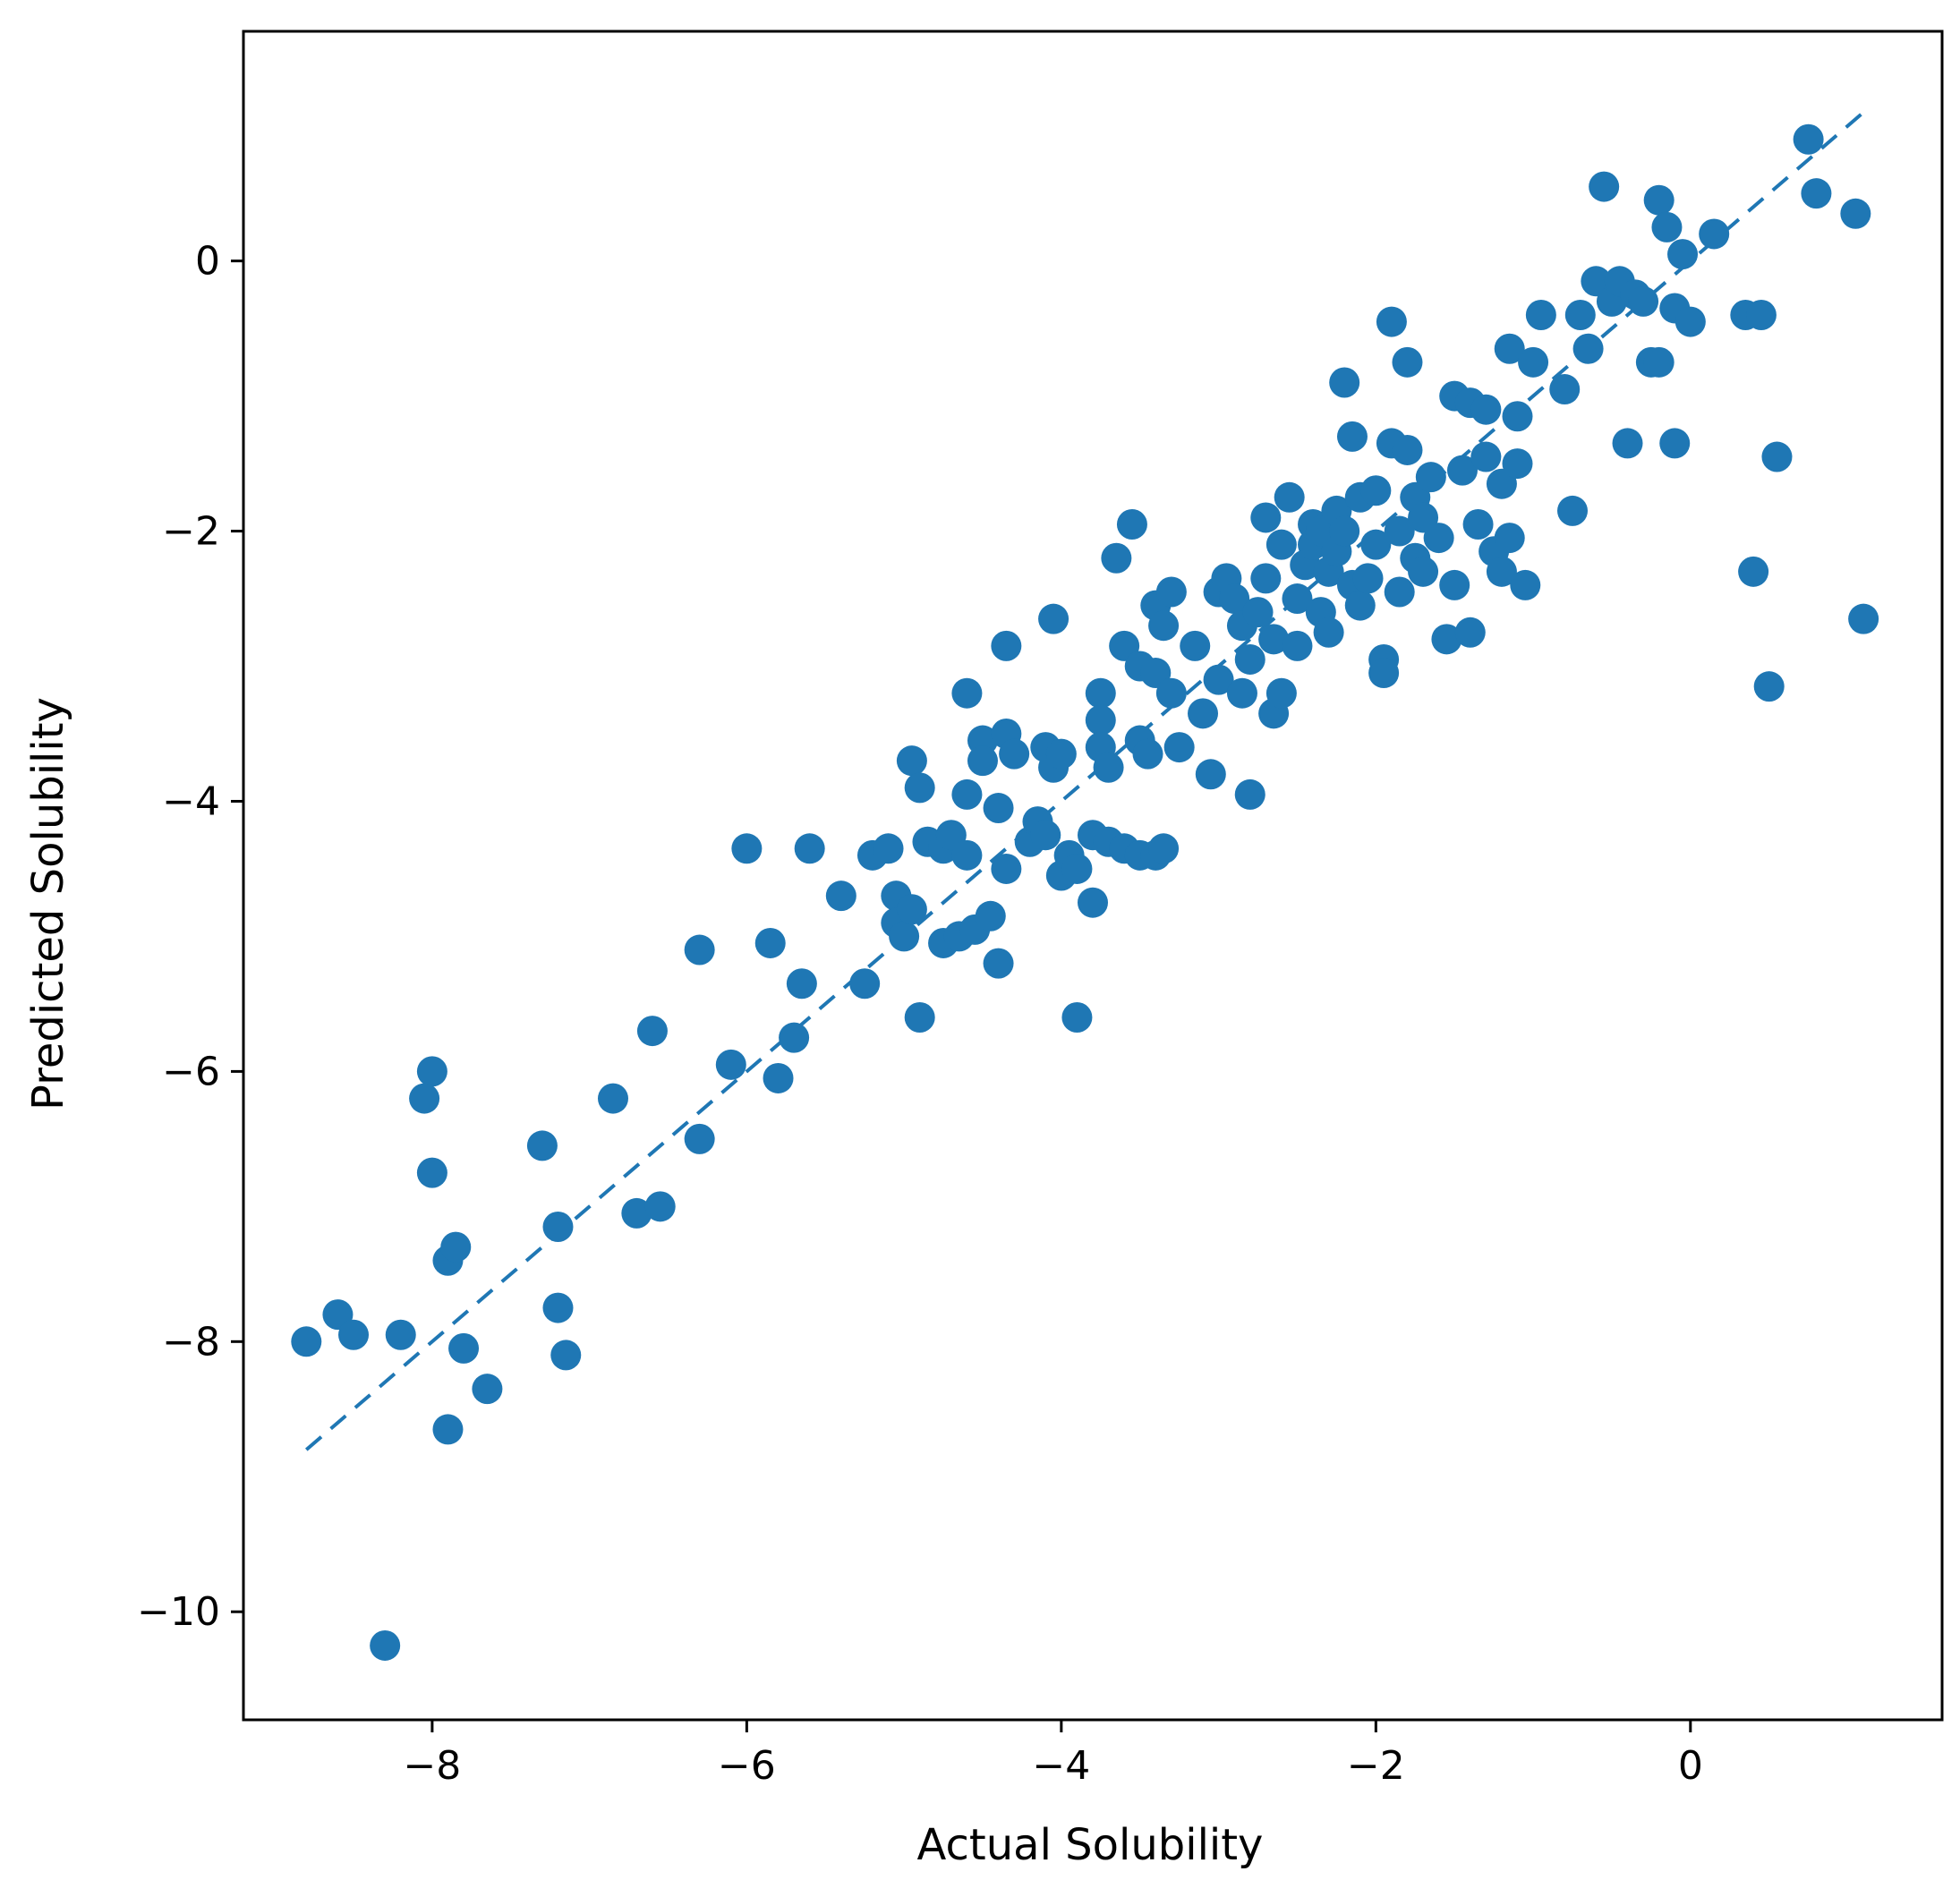  What do you see at coordinates (432, 1766) in the screenshot?
I see `x-tick-label: −8` at bounding box center [432, 1766].